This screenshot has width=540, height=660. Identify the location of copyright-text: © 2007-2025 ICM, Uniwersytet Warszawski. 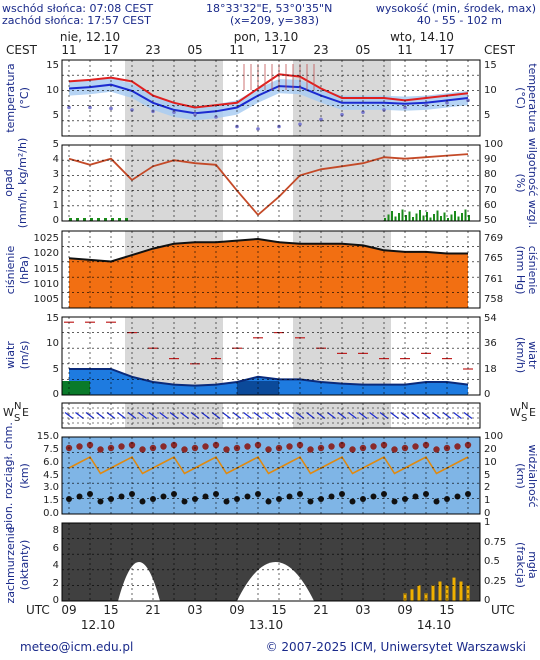
(395, 647).